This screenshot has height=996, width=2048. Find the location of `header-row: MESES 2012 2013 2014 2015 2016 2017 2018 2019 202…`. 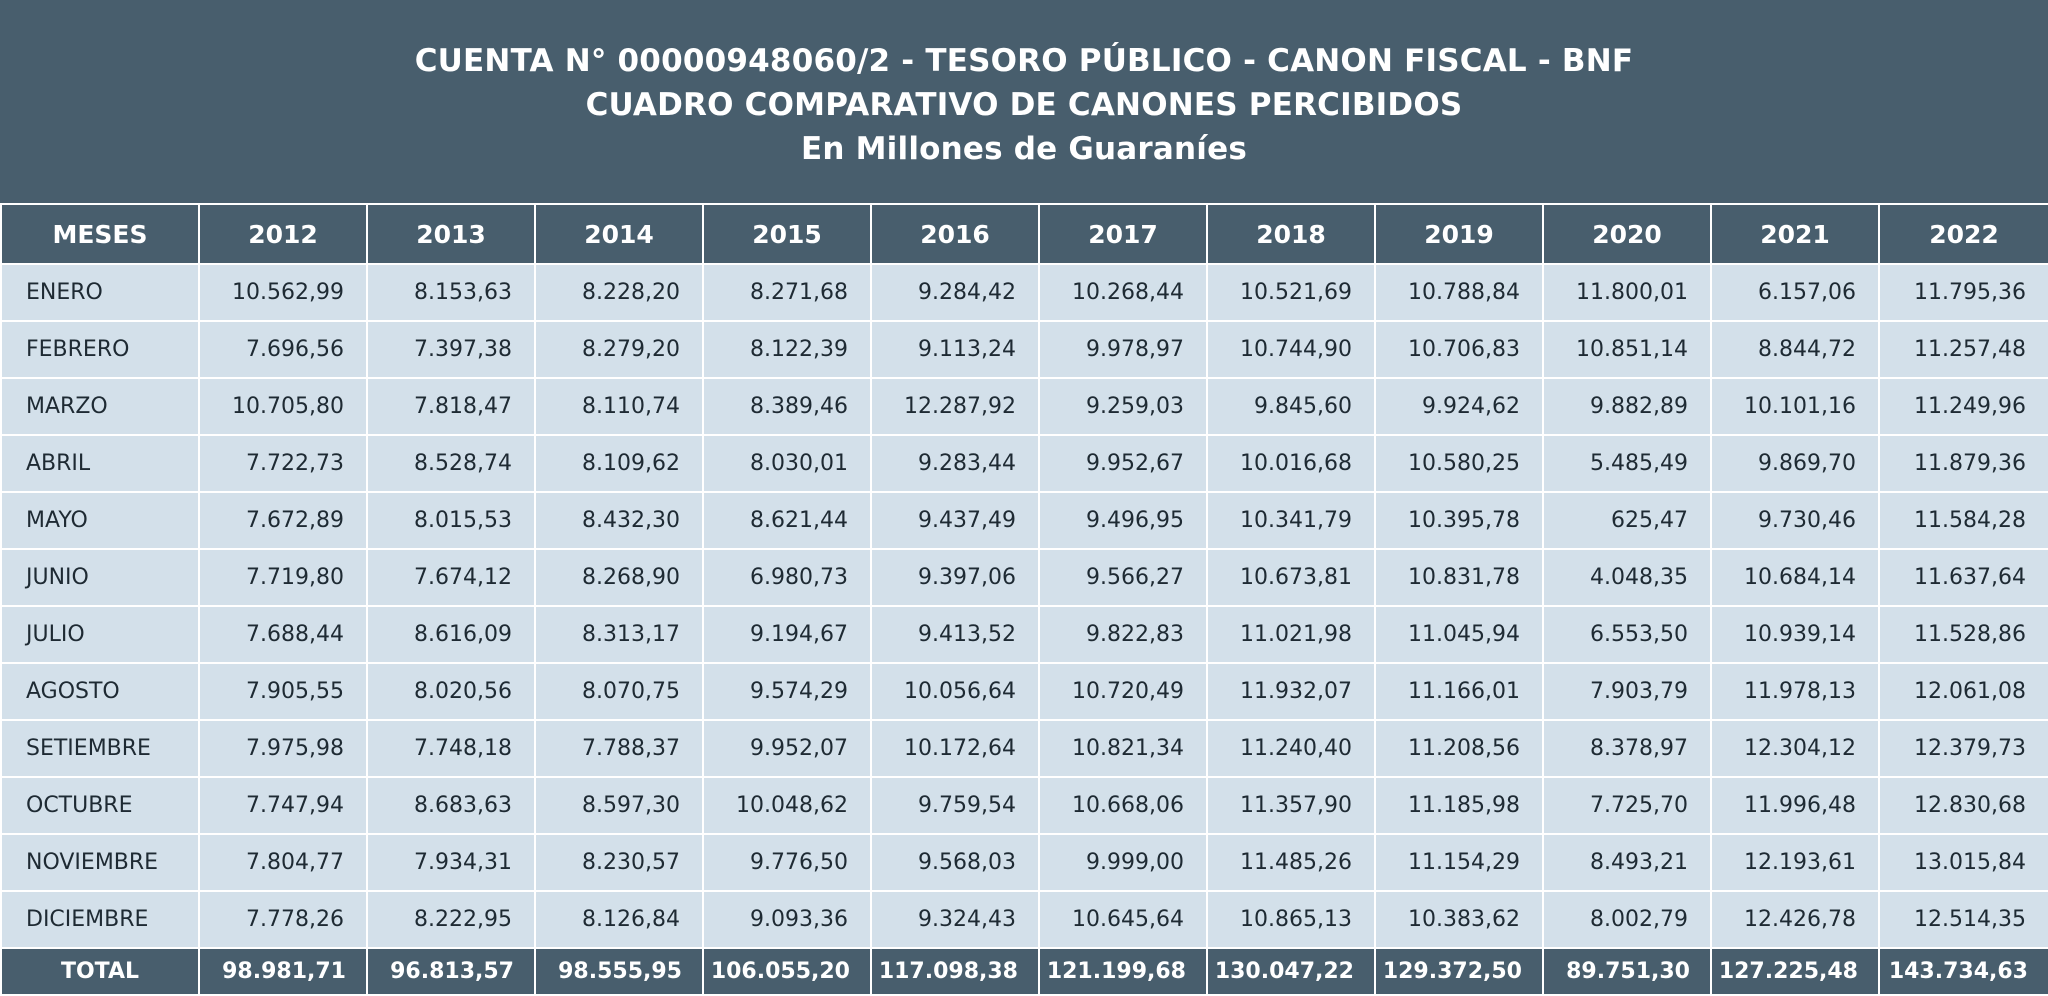

header-row: MESES 2012 2013 2014 2015 2016 2017 2018 2019 202… is located at coordinates (1024, 234).